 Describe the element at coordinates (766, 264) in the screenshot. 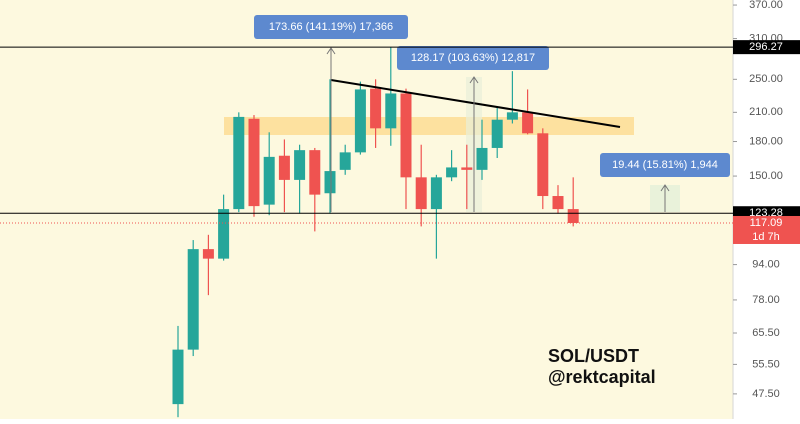

I see `y-tick-label: 94.00` at that location.